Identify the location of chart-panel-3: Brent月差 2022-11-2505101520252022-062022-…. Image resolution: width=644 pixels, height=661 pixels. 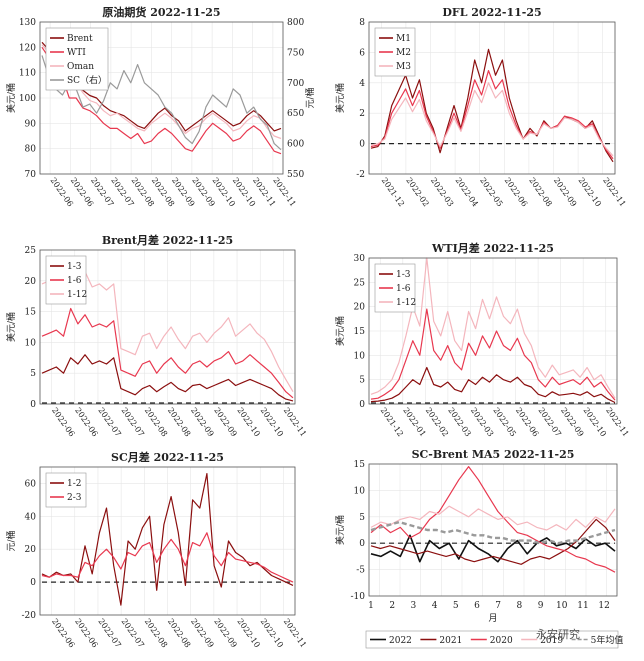
(156, 335).